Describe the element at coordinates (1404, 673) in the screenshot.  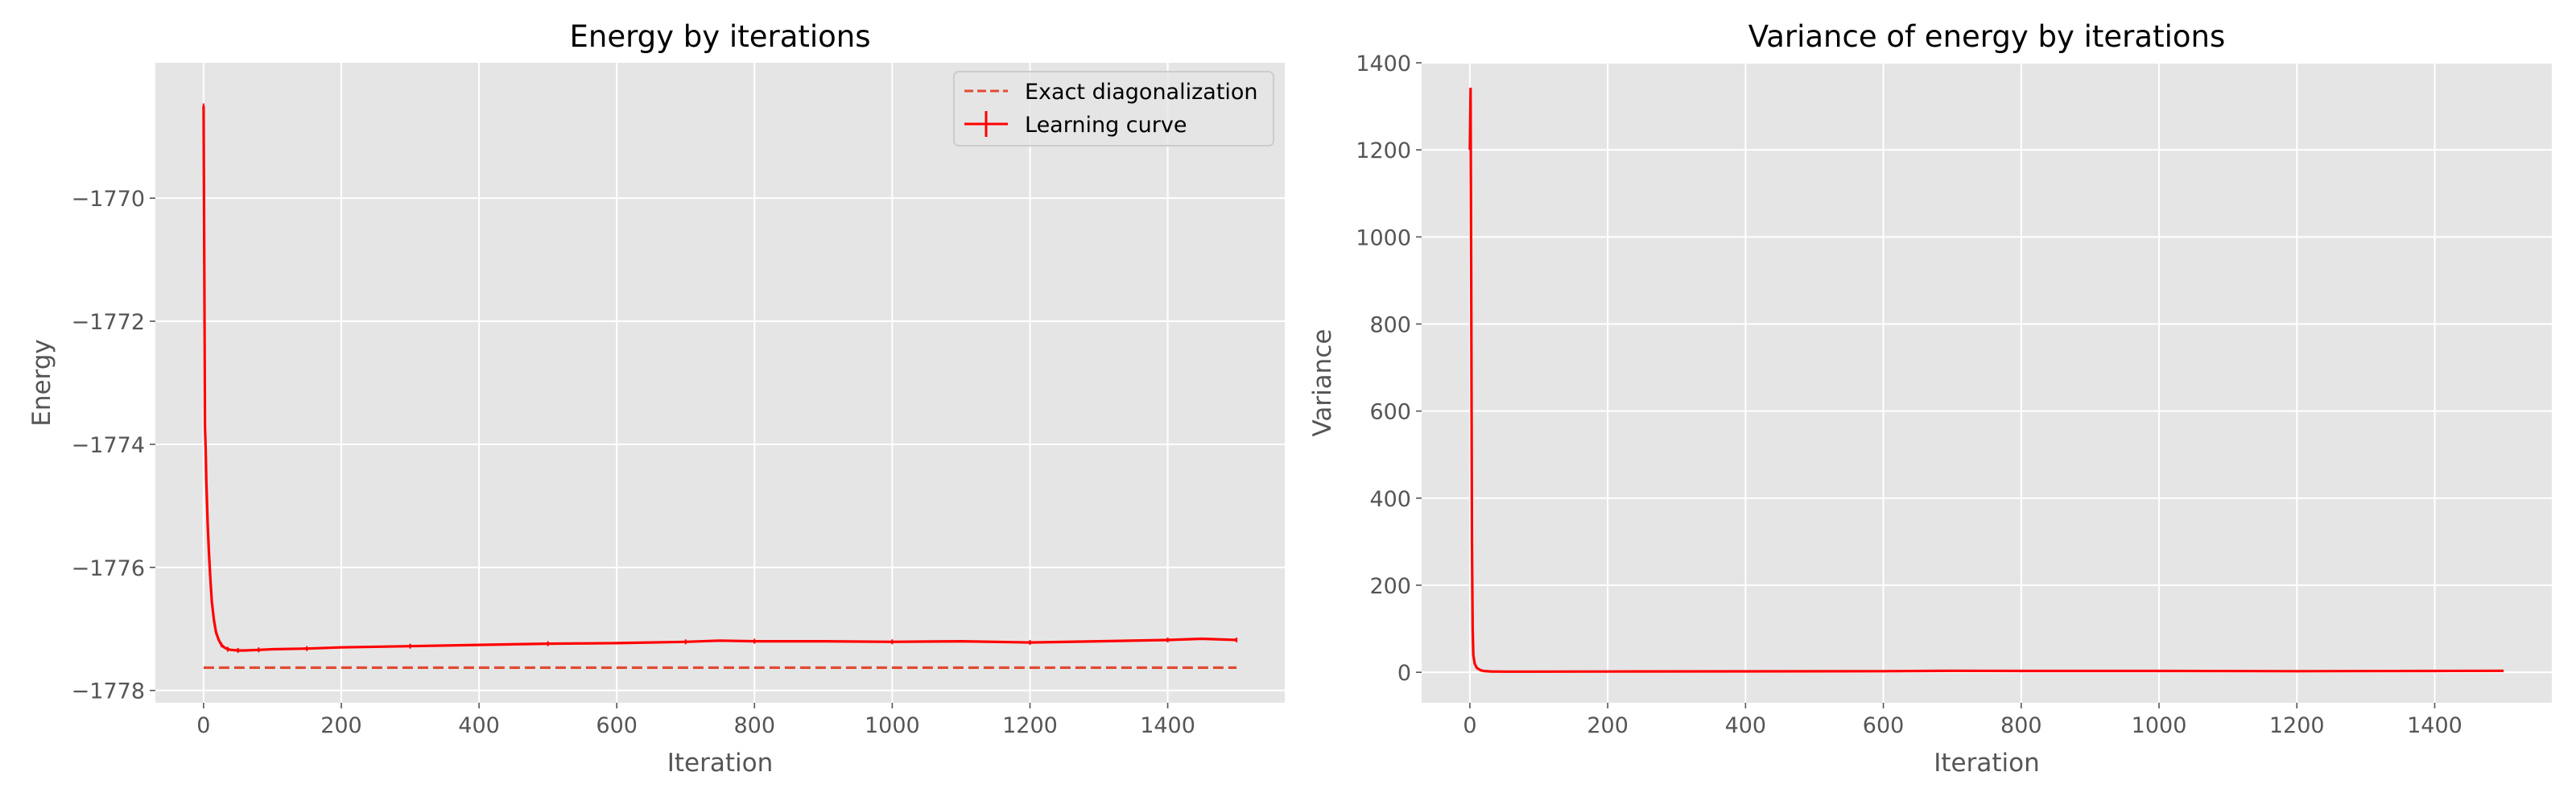
I see `y-tick-label: 0` at that location.